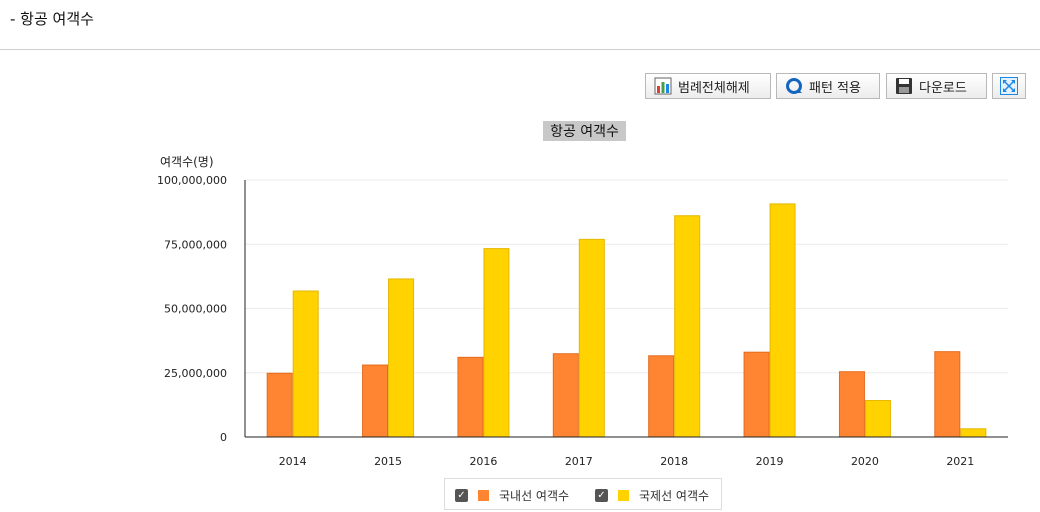 This screenshot has width=1040, height=512. What do you see at coordinates (223, 437) in the screenshot?
I see `y-tick-label: 0` at bounding box center [223, 437].